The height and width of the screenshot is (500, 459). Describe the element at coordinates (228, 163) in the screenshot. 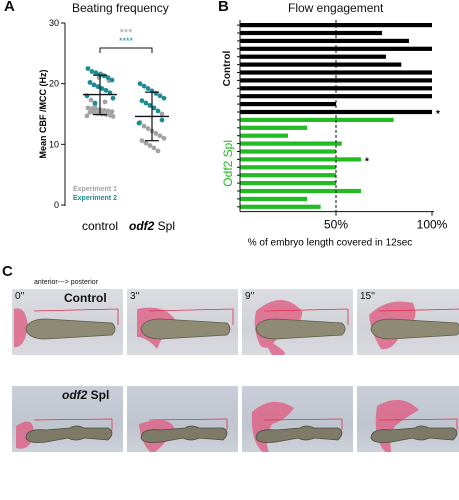

I see `group-label: Odf2 Spl` at that location.